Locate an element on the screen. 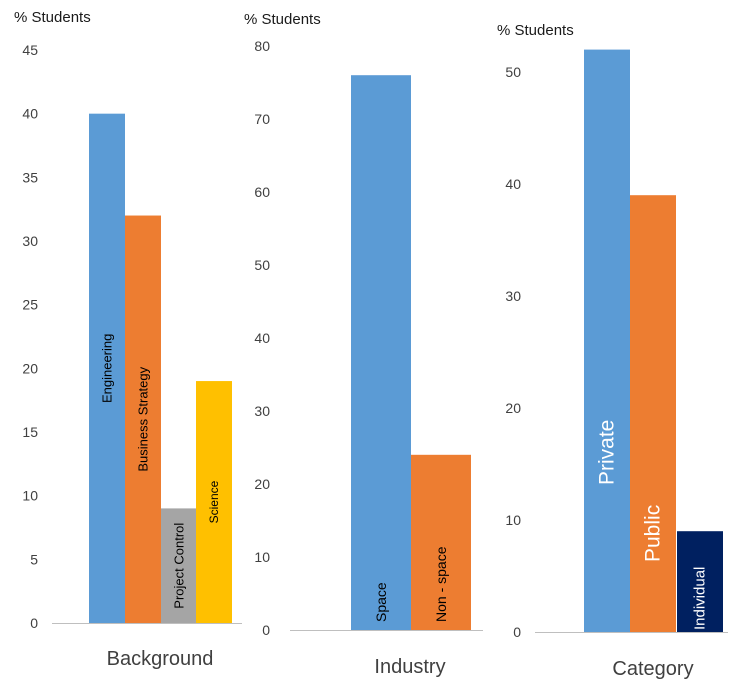  chart2-bar-label-space: Space is located at coordinates (381, 602).